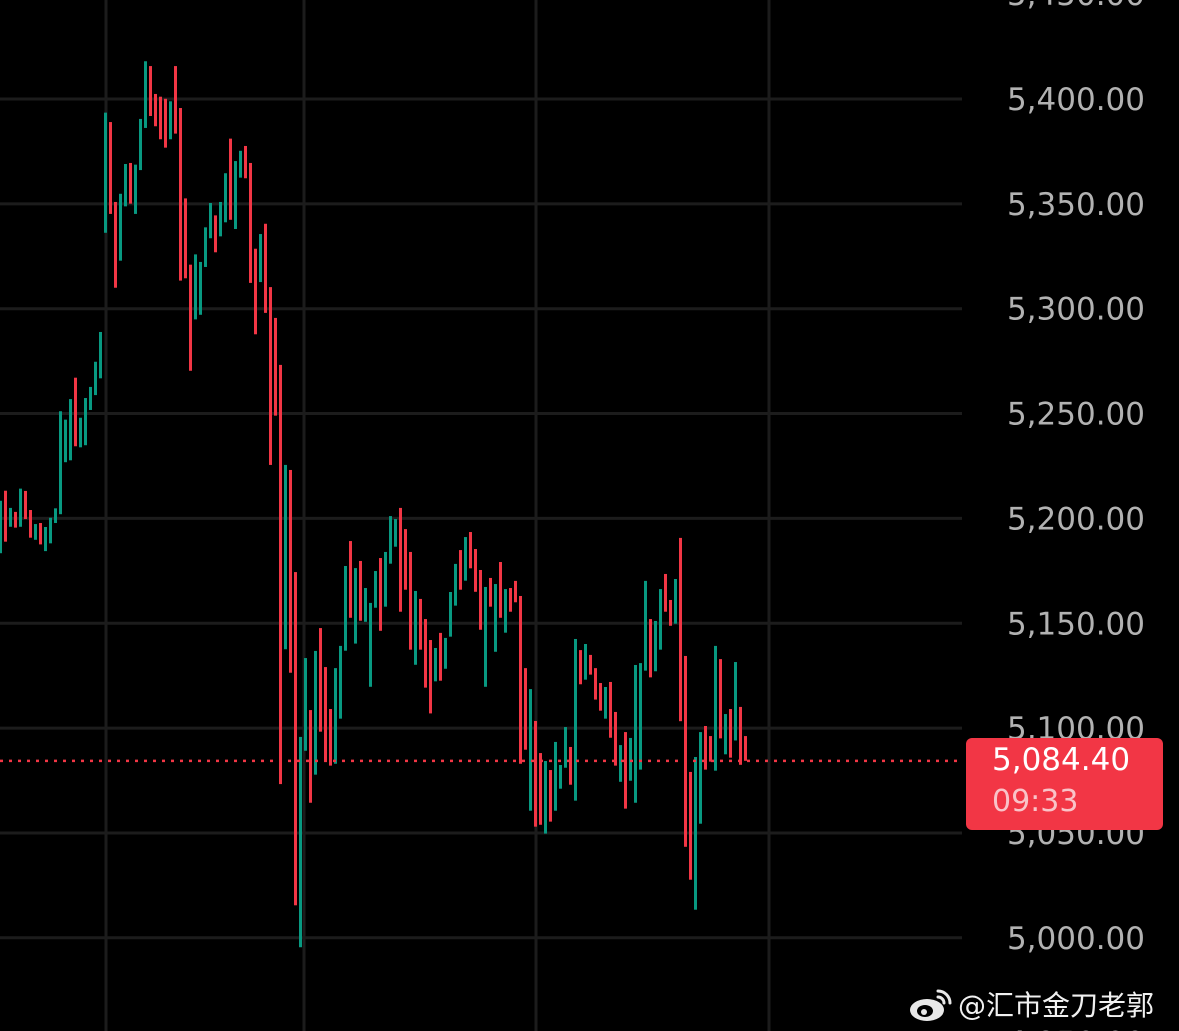  Describe the element at coordinates (1076, 310) in the screenshot. I see `y-tick-label: 5,300.00` at that location.